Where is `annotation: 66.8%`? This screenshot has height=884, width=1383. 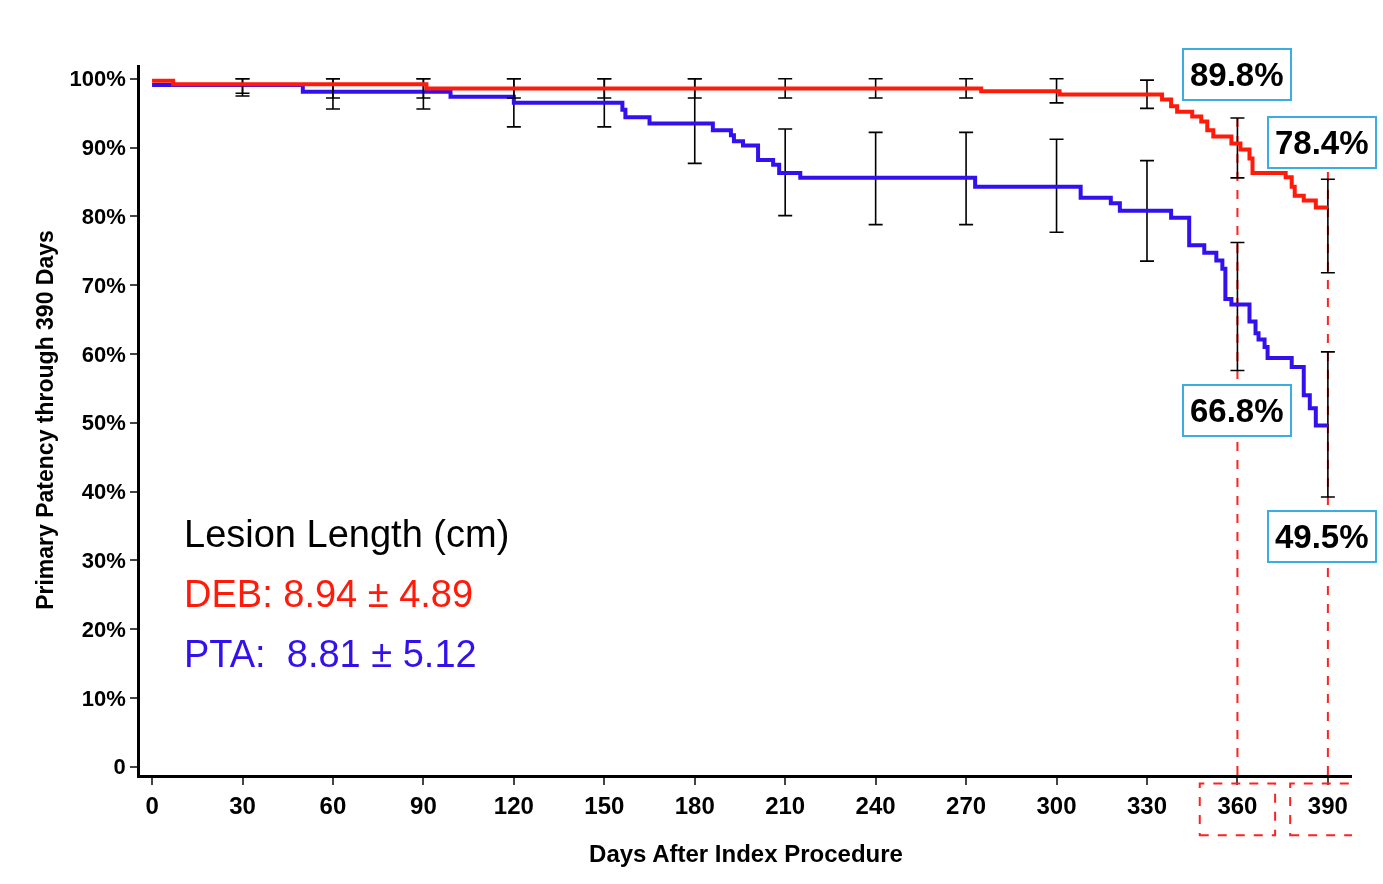
annotation: 66.8% is located at coordinates (1237, 410).